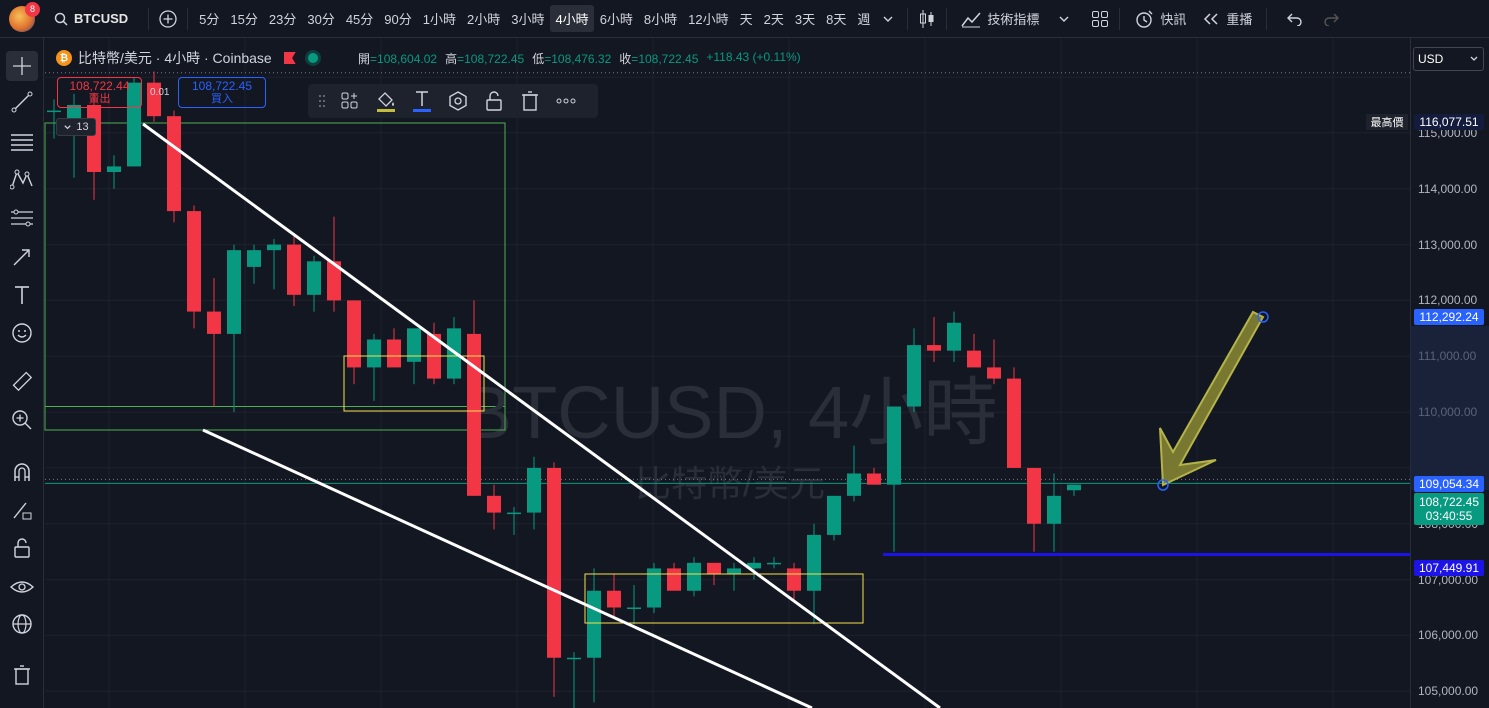 This screenshot has height=708, width=1489. I want to click on interval-16: 8天, so click(836, 19).